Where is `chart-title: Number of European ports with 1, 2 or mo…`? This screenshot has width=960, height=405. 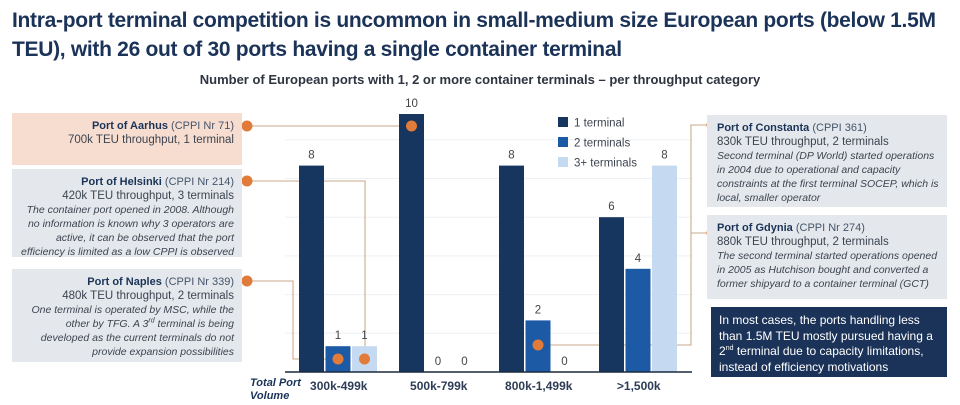
chart-title: Number of European ports with 1, 2 or mo… is located at coordinates (480, 79).